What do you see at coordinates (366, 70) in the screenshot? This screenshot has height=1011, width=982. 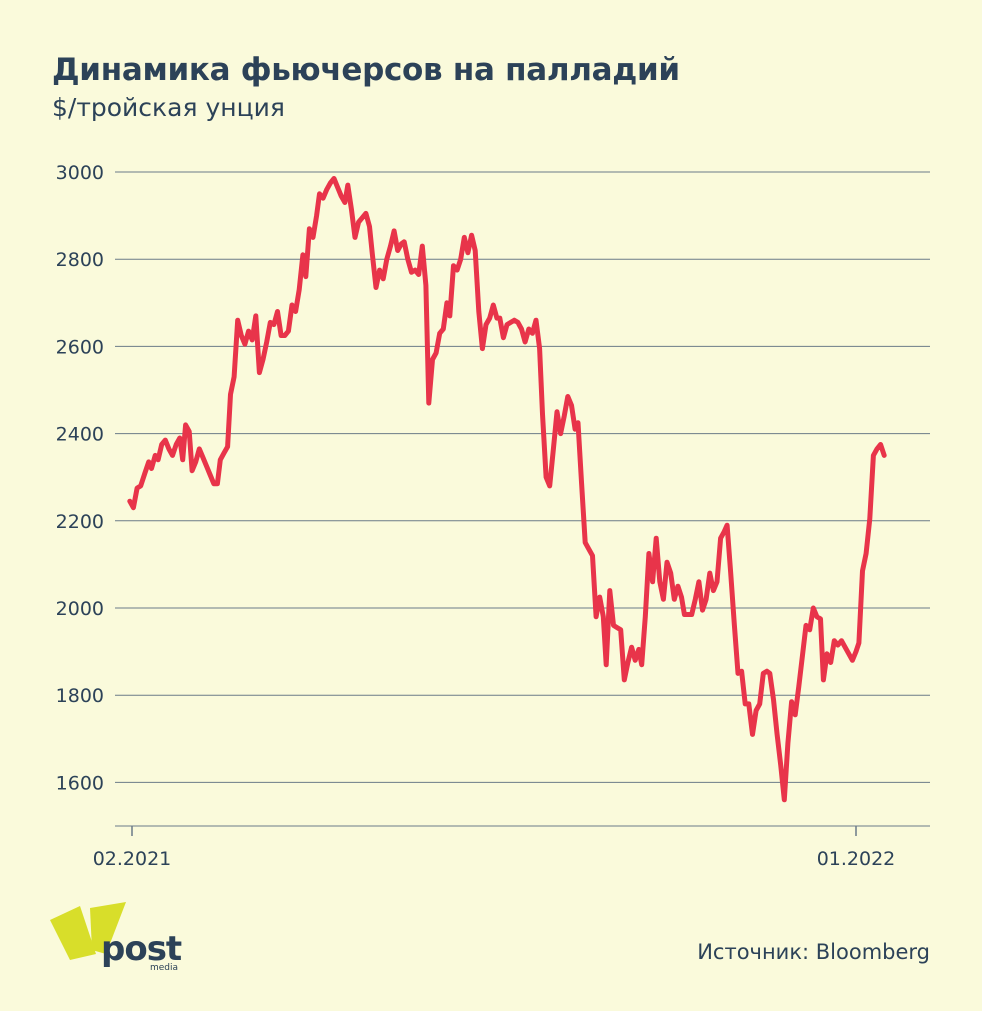 I see `chart-title: Динамика фьючерсов на палладий` at bounding box center [366, 70].